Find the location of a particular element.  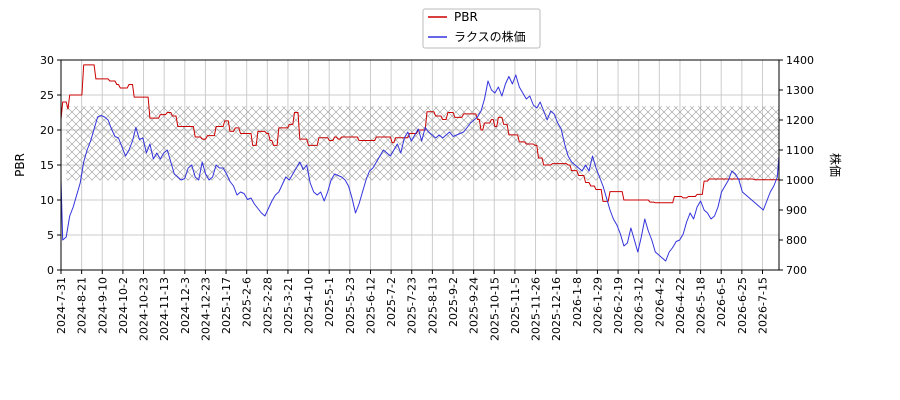

legend-label-pbr: PBR is located at coordinates (466, 17).